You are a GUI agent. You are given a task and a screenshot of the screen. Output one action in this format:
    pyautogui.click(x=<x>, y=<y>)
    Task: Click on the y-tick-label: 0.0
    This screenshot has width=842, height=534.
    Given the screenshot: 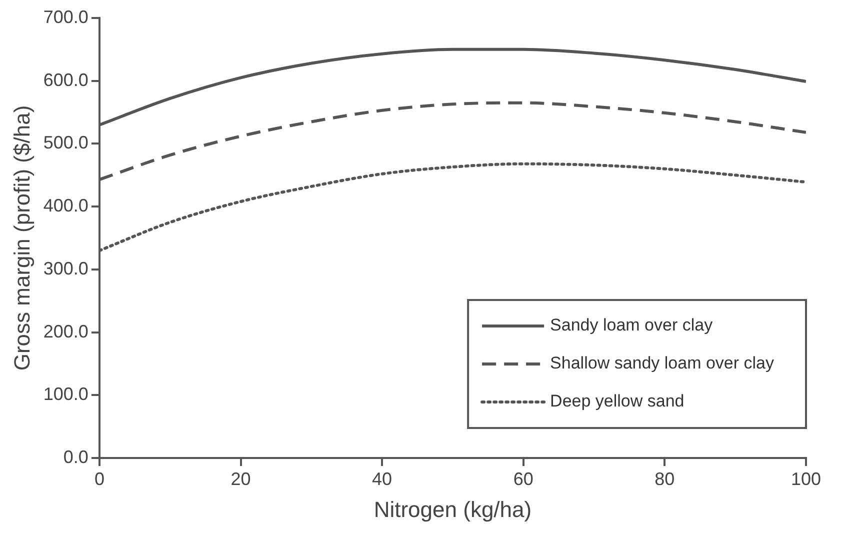 What is the action you would take?
    pyautogui.click(x=75, y=456)
    